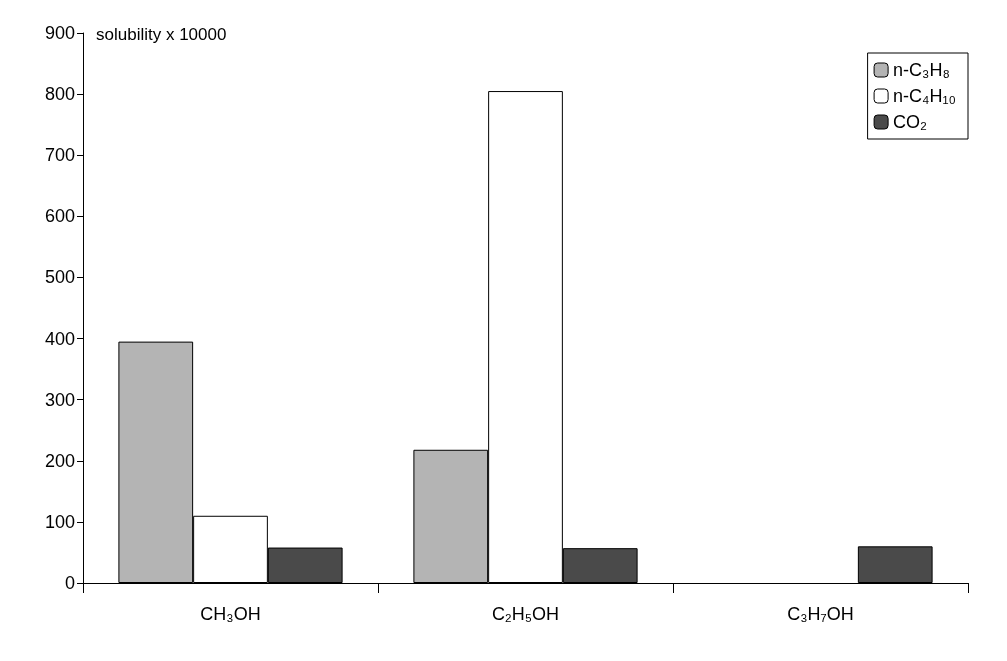  Describe the element at coordinates (161, 34) in the screenshot. I see `annotation: solubility x 10000` at that location.